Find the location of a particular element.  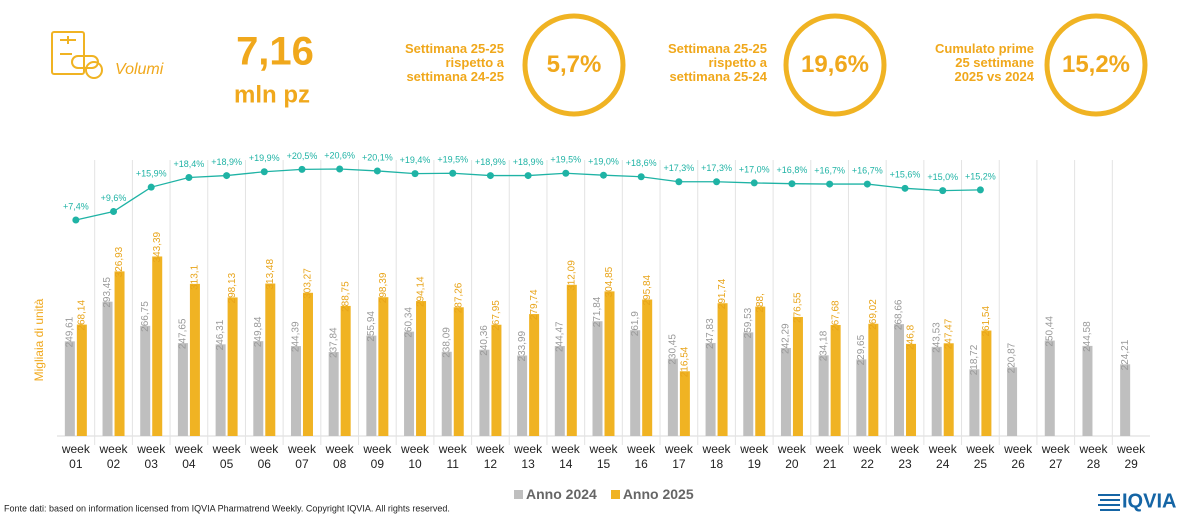

data-label: 244,47 is located at coordinates (559, 336).